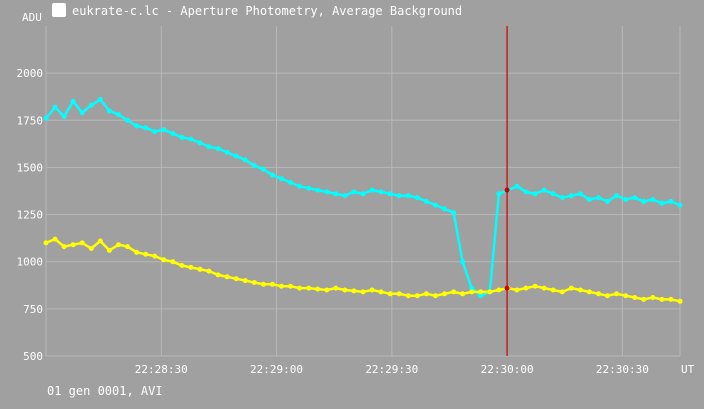  Describe the element at coordinates (30, 215) in the screenshot. I see `y-tick-label: 1250` at that location.